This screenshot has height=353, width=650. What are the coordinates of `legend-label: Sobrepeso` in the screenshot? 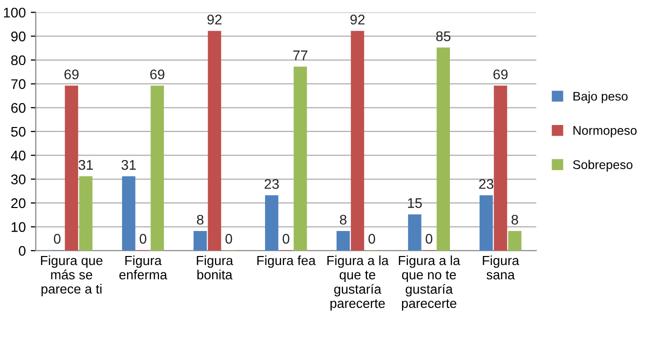 It's located at (602, 166).